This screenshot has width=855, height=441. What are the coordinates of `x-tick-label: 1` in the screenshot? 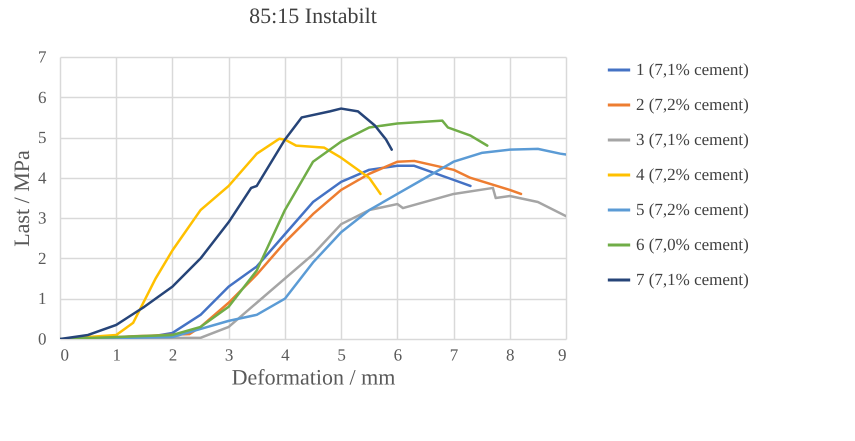 It's located at (116, 355).